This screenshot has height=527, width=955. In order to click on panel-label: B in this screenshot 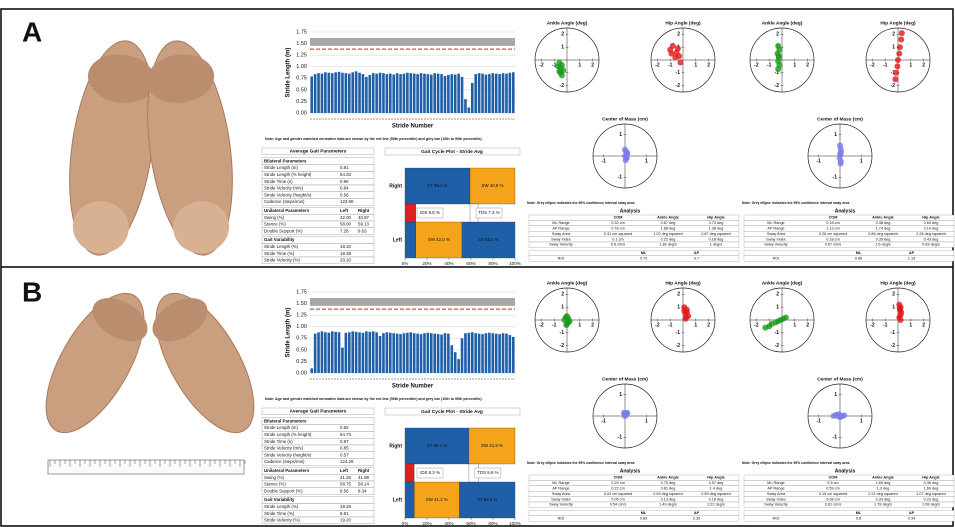, I will do `click(32, 291)`.